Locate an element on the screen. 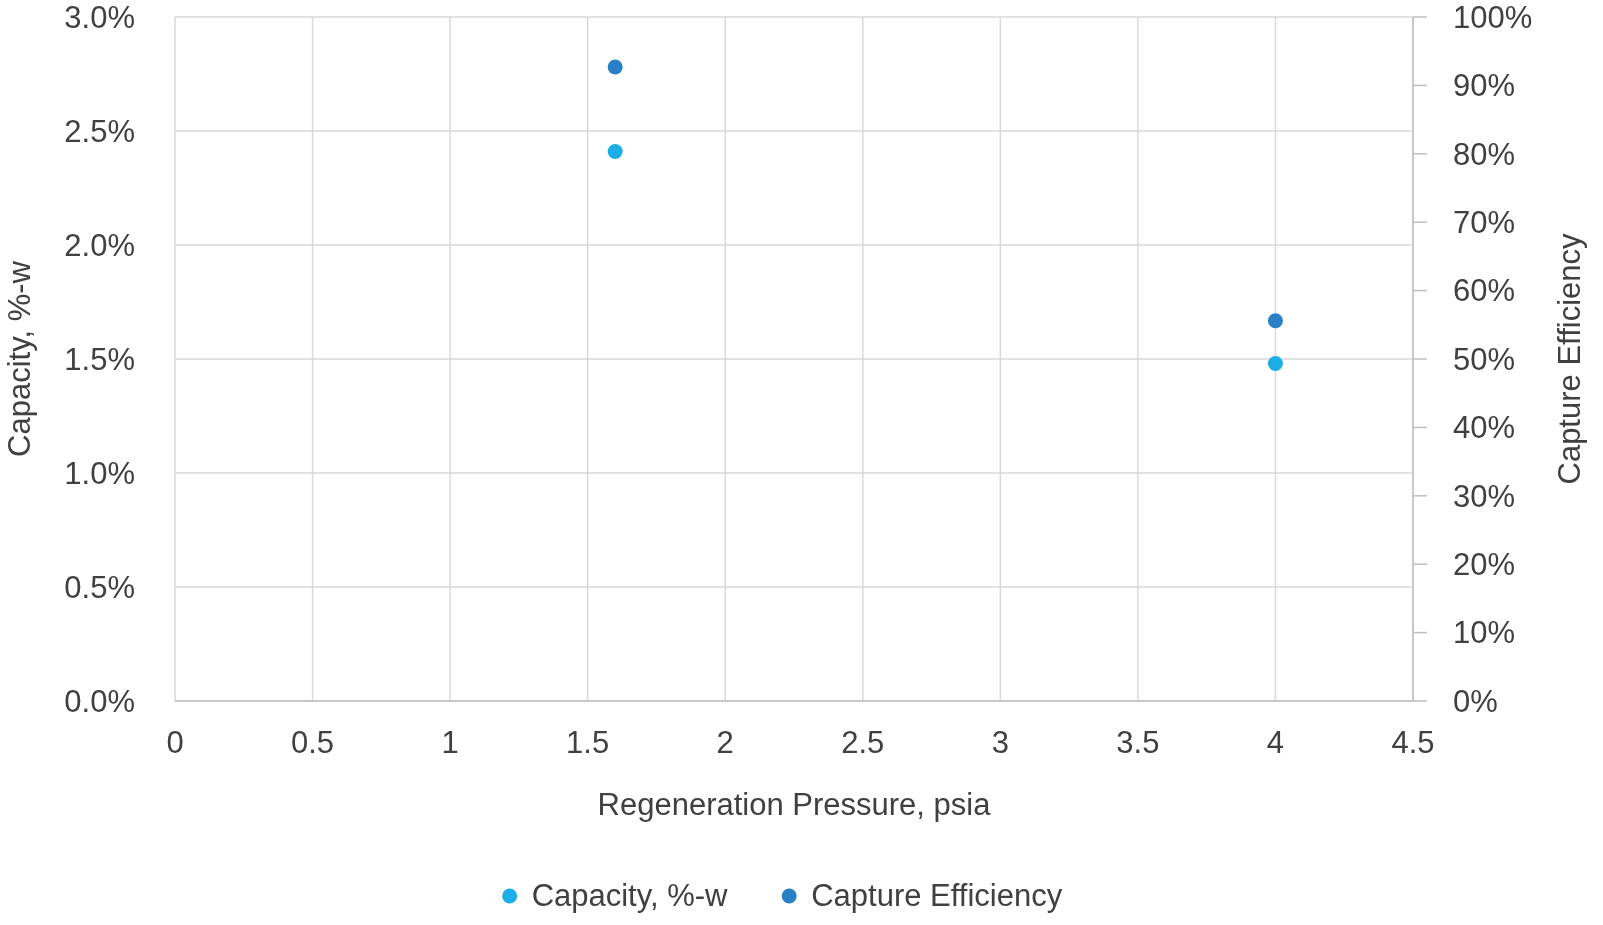 The width and height of the screenshot is (1603, 925). y-tick-label: 0.0% is located at coordinates (99, 701).